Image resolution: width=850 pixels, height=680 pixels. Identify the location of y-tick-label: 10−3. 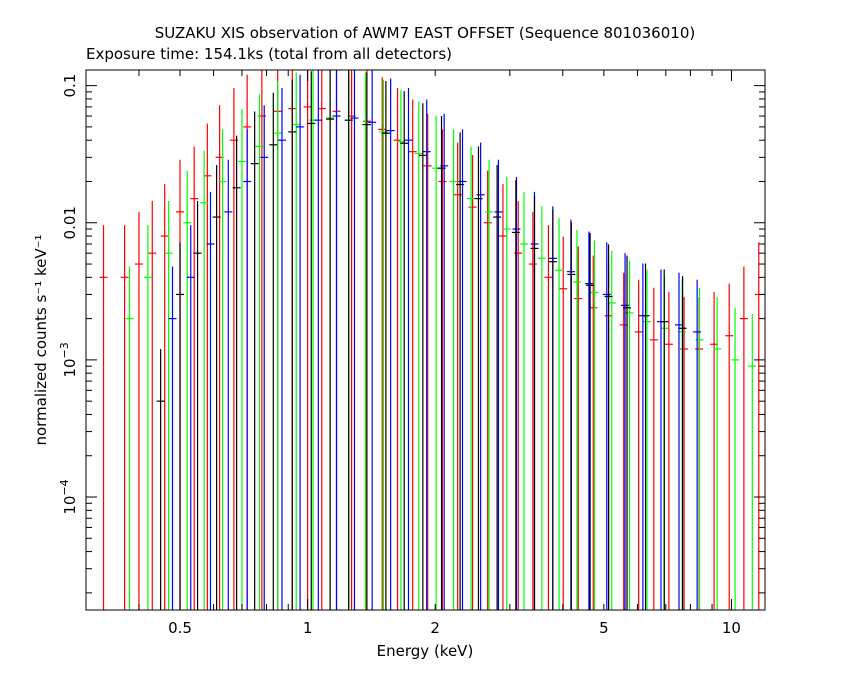
(68, 359).